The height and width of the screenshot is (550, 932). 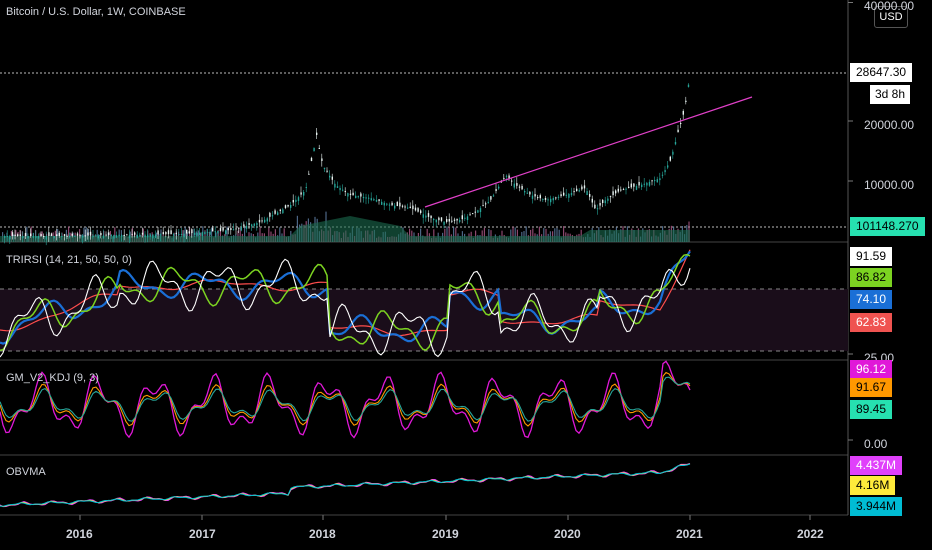 I want to click on rsi-green-line, so click(x=345, y=302).